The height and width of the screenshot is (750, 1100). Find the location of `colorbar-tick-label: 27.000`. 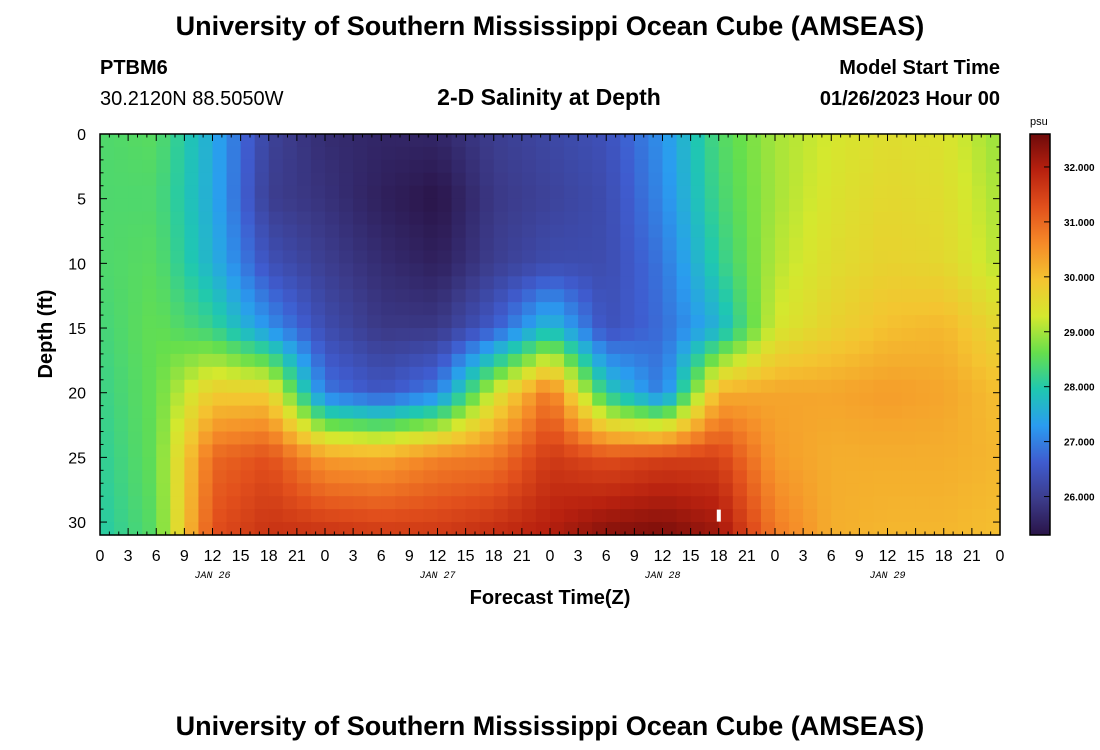

colorbar-tick-label: 27.000 is located at coordinates (1079, 443).